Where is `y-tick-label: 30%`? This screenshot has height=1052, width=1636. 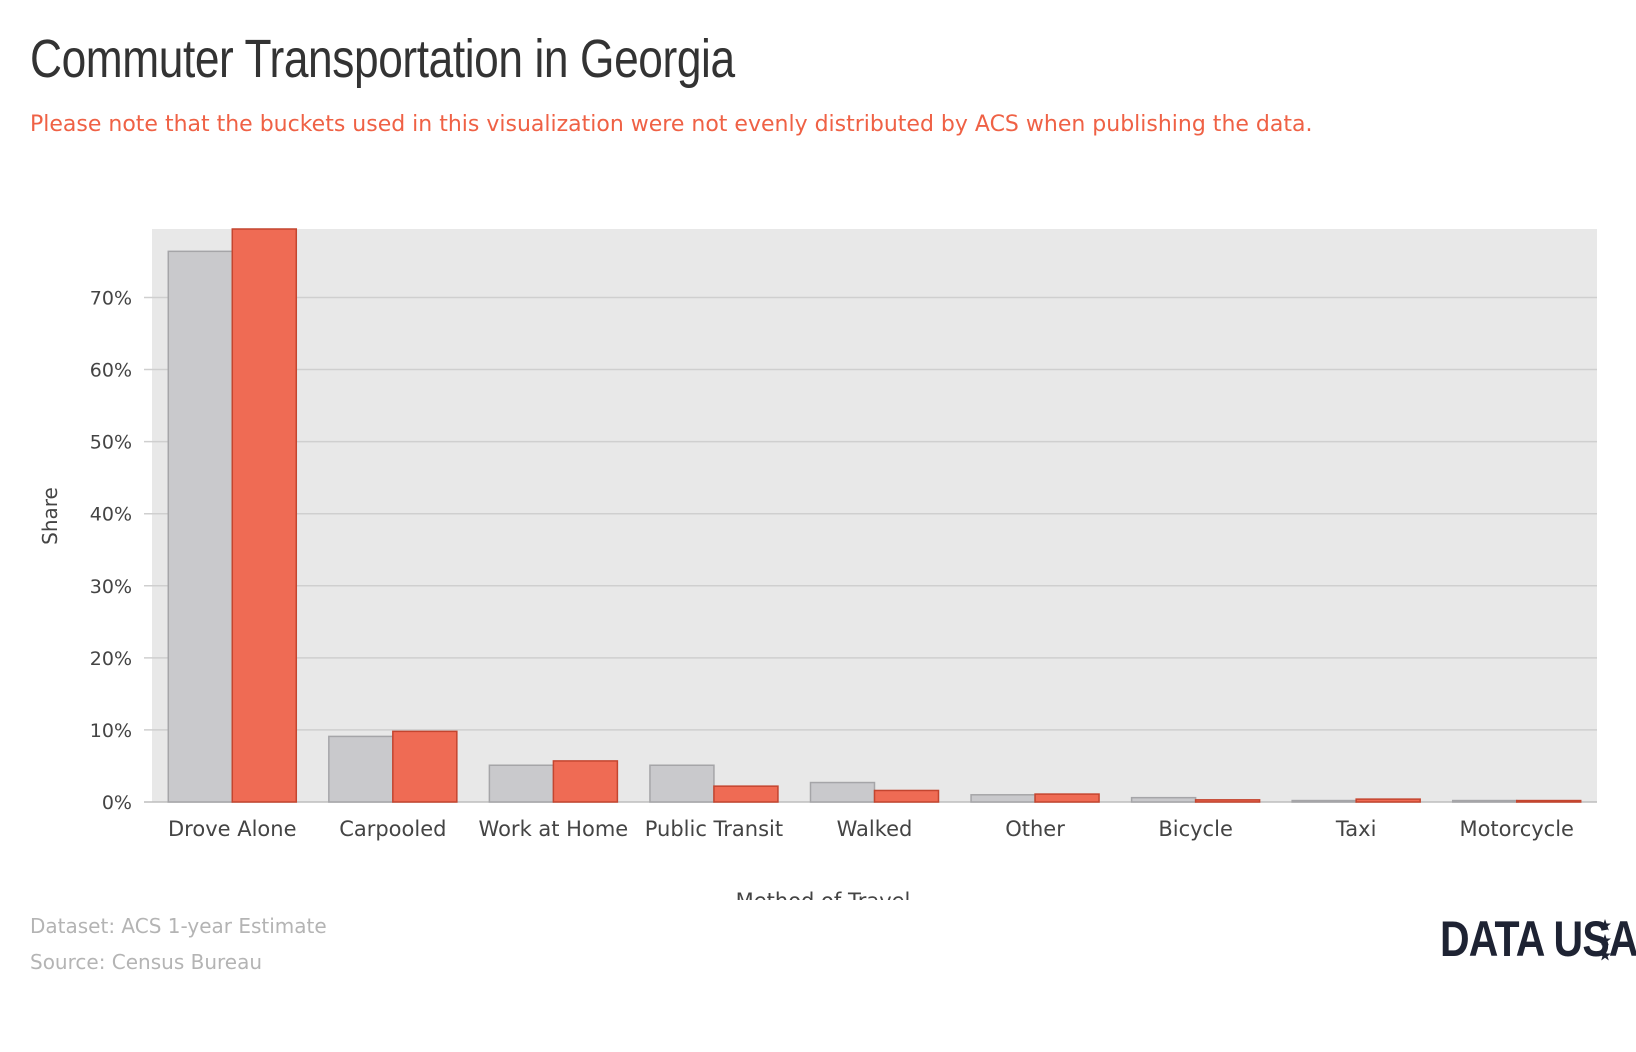 y-tick-label: 30% is located at coordinates (111, 587).